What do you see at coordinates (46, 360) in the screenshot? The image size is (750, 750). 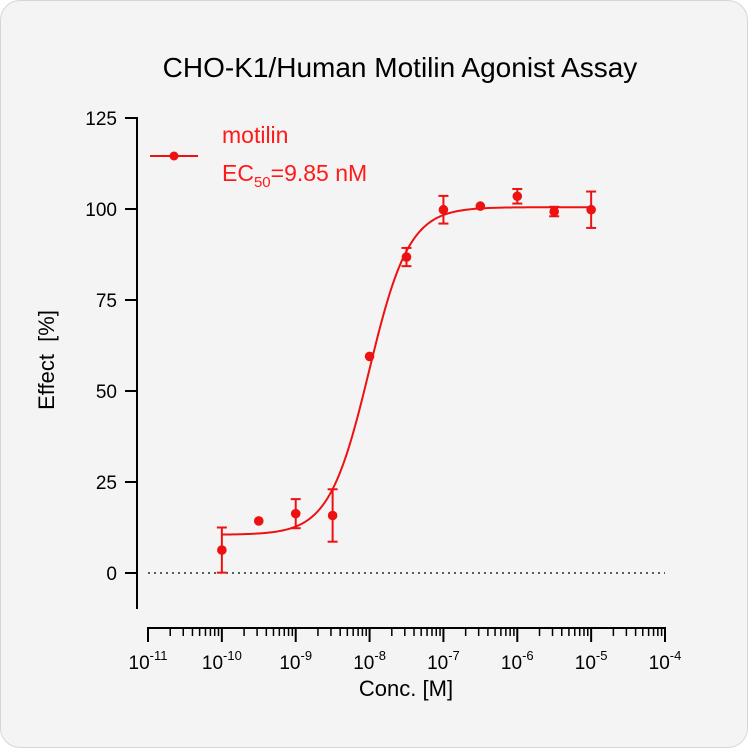 I see `y-axis-label: Effect [%]` at bounding box center [46, 360].